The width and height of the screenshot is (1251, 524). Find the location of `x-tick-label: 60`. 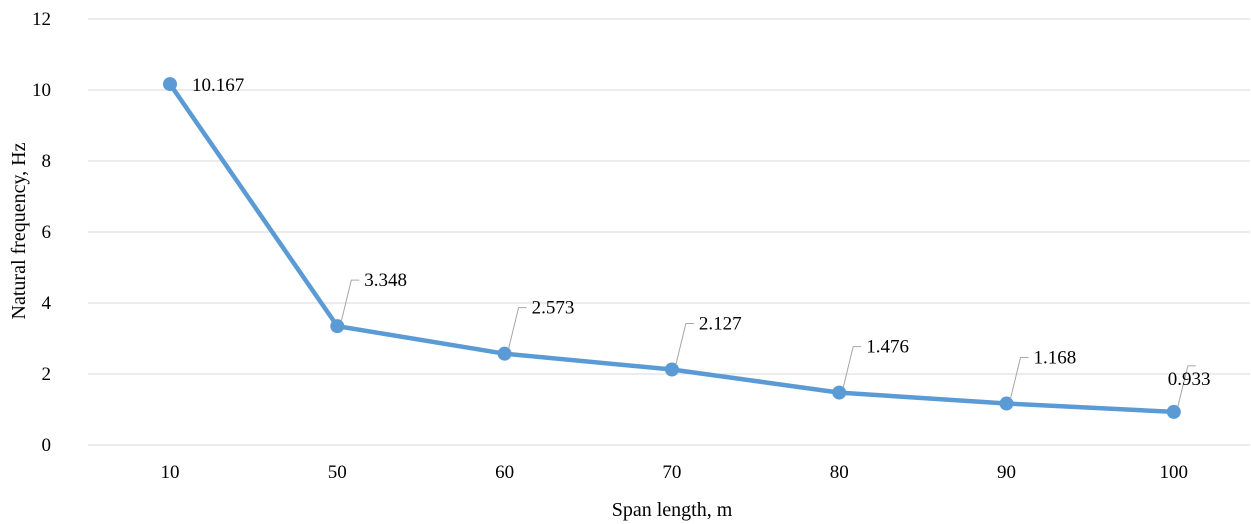

x-tick-label: 60 is located at coordinates (504, 472).